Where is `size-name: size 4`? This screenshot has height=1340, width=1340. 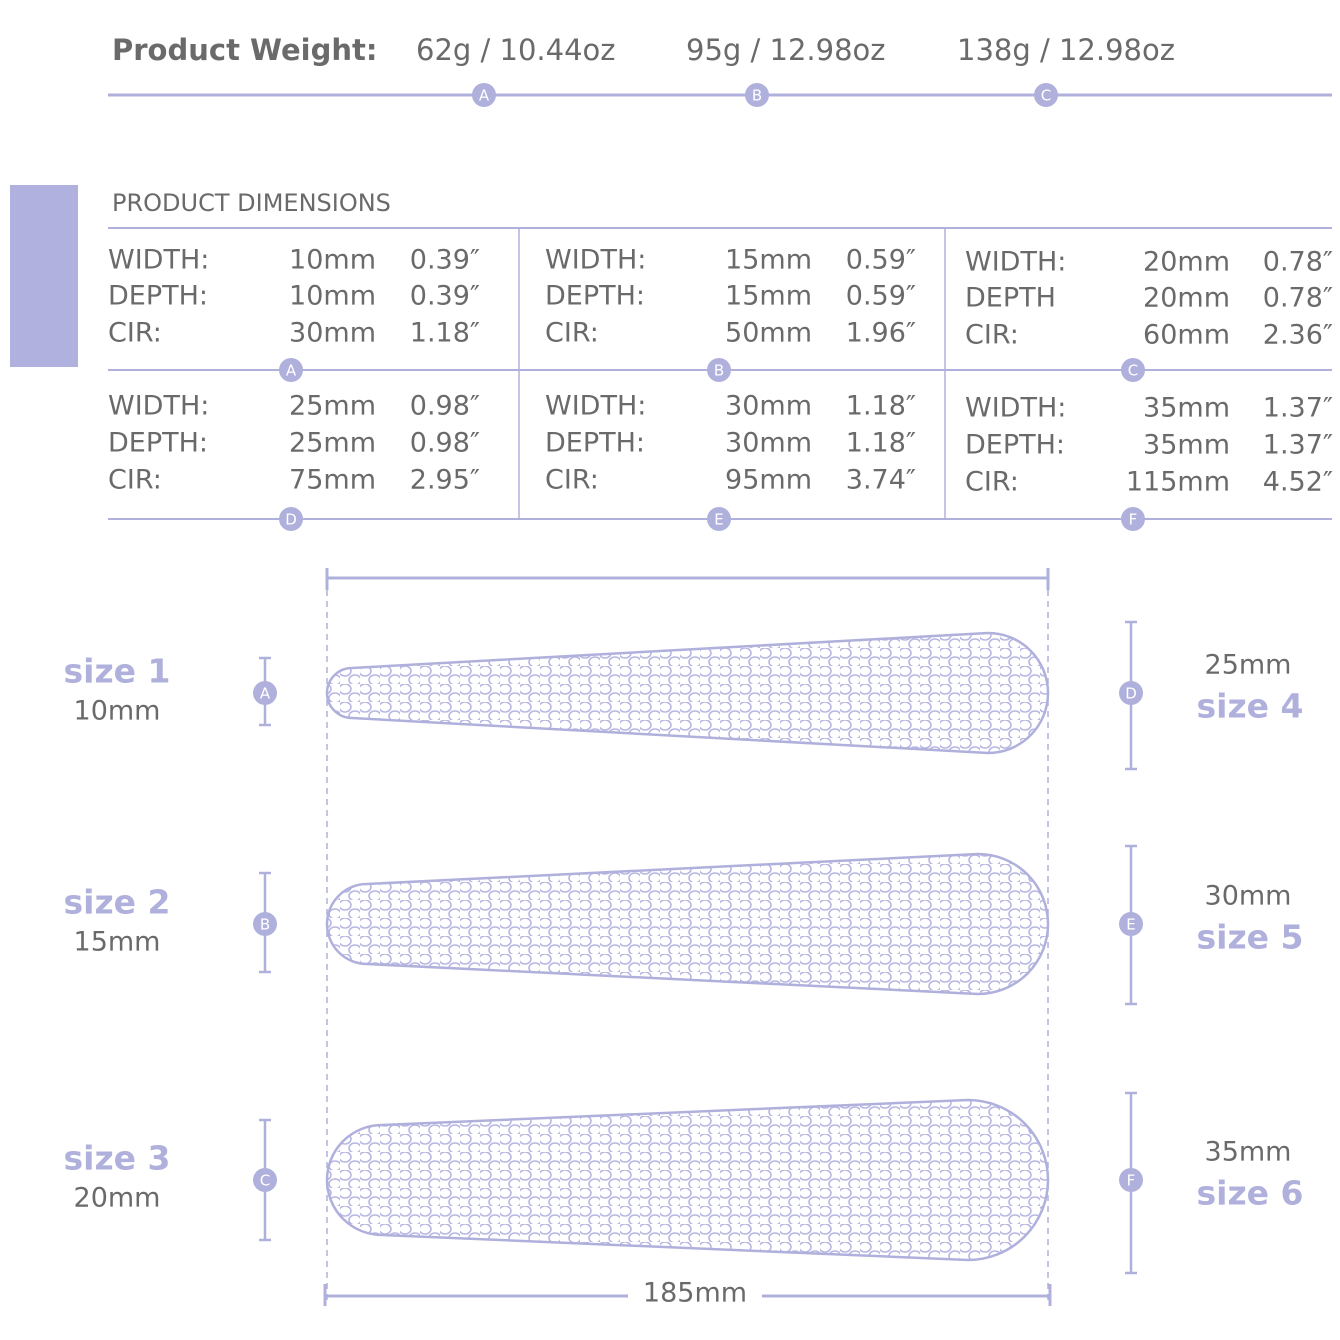
size-name: size 4 is located at coordinates (1250, 706).